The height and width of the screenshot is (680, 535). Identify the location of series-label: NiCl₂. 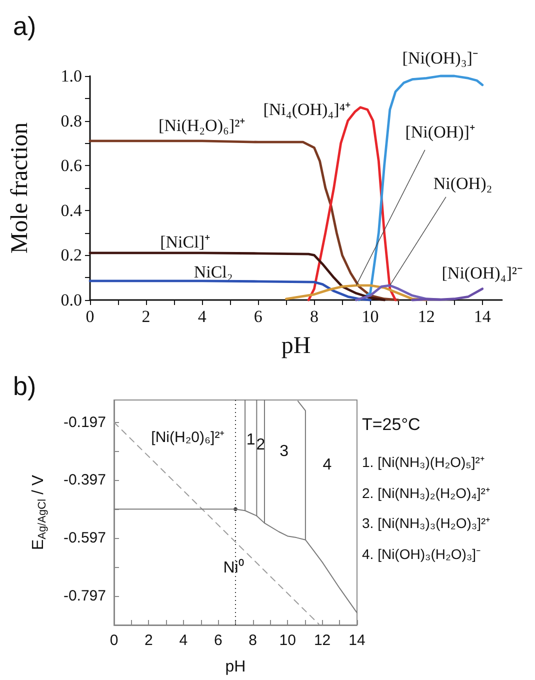
(213, 272).